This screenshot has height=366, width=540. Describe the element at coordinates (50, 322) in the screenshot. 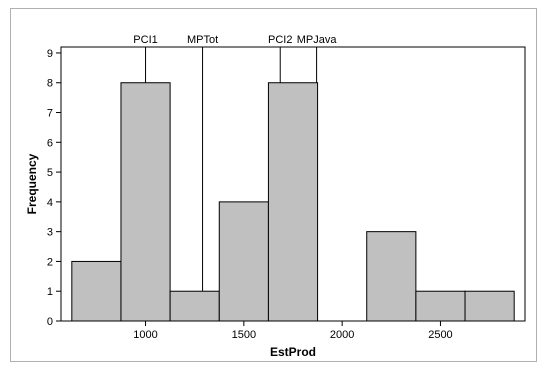

I see `y-tick-label: 0` at that location.